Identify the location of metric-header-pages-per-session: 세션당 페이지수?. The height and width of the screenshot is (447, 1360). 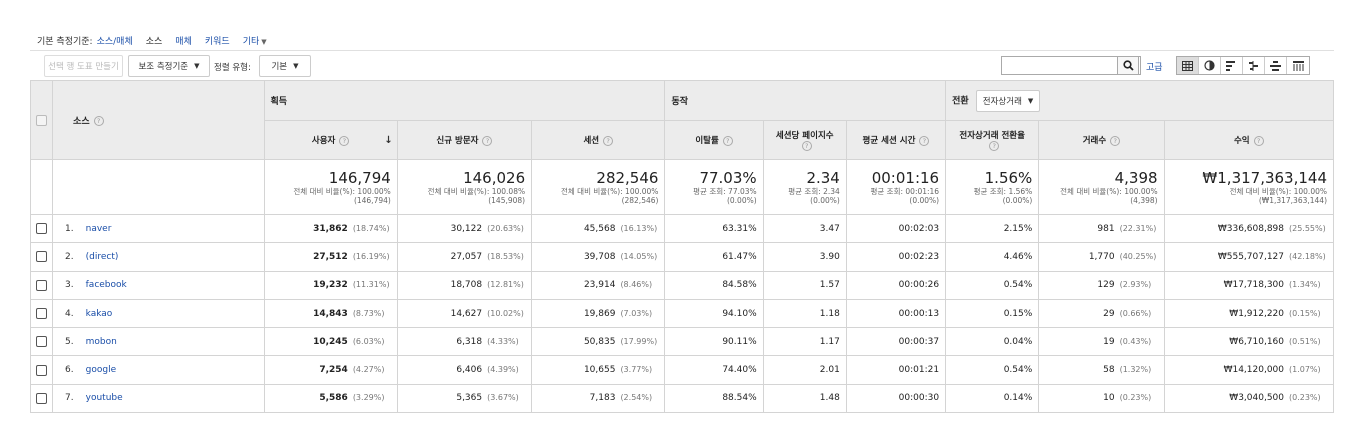
(804, 140).